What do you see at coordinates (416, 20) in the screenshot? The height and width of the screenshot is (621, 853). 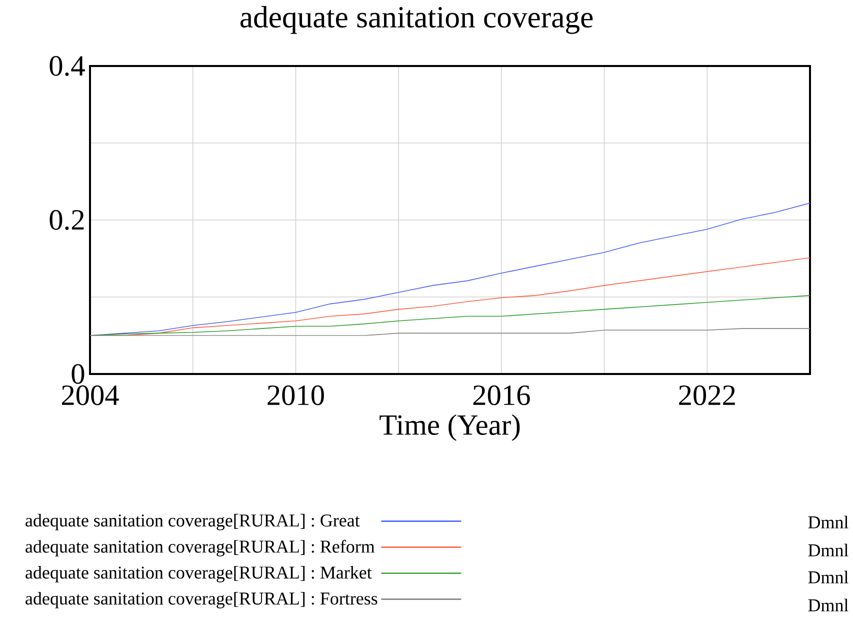 I see `chart-title: adequate sanitation coverage` at bounding box center [416, 20].